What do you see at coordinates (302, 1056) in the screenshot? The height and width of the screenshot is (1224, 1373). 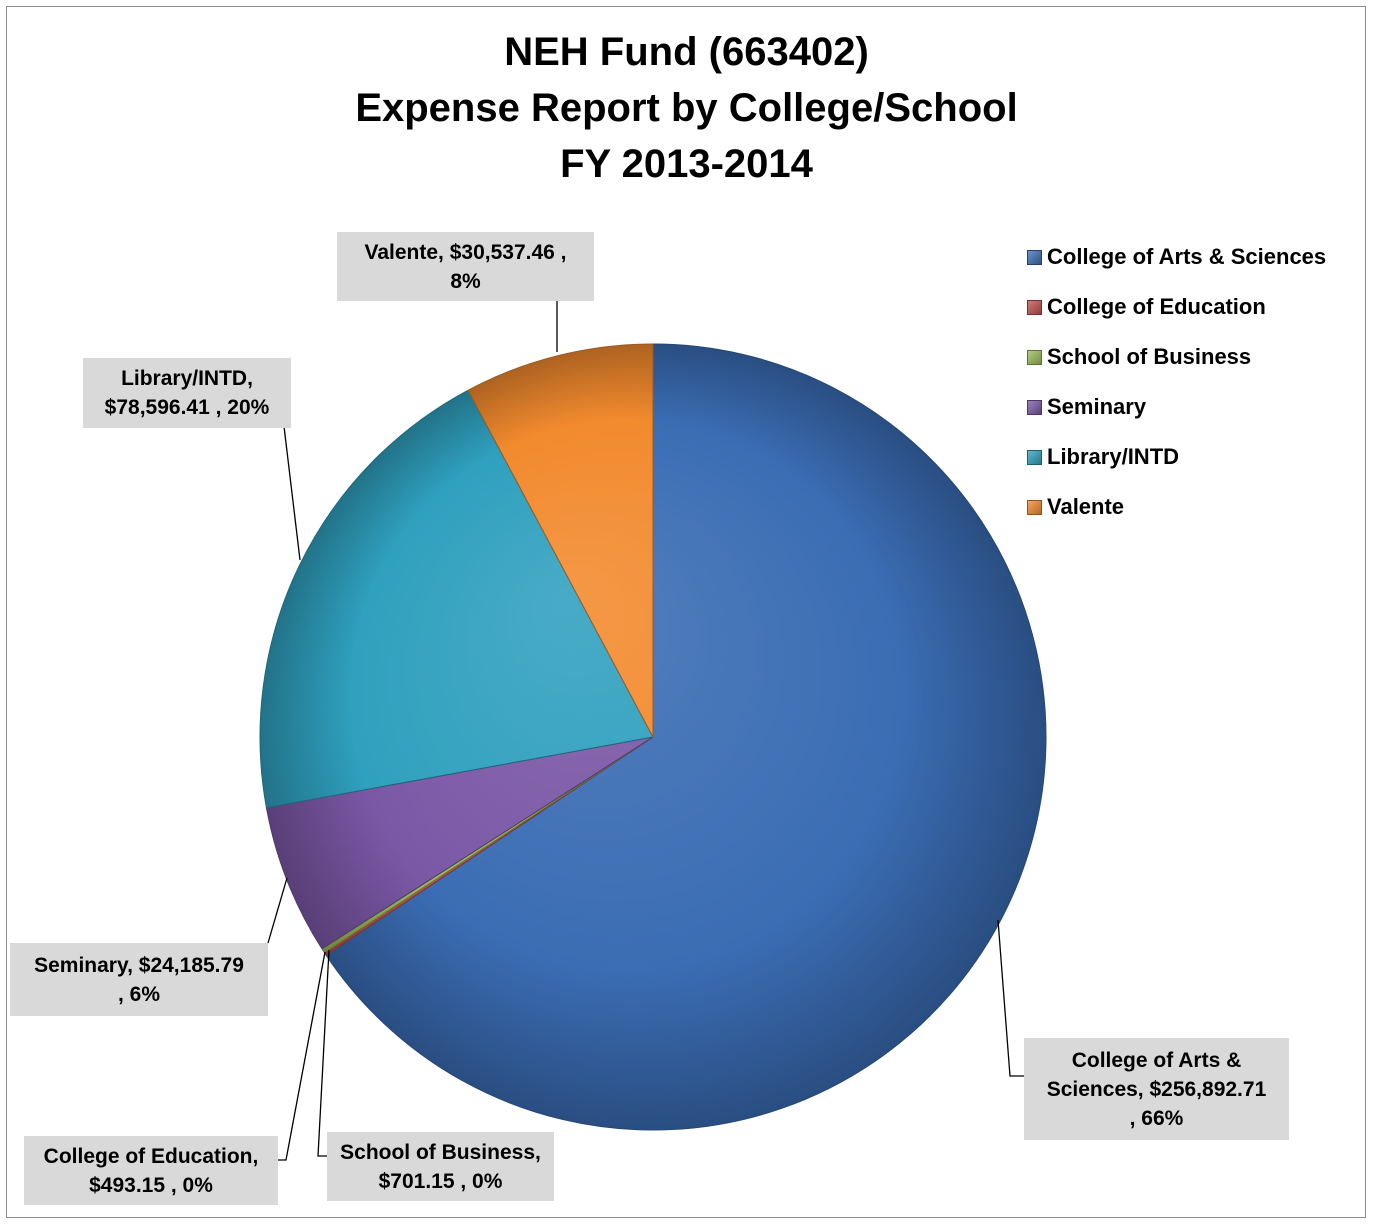 I see `leader-line-college-of-education` at bounding box center [302, 1056].